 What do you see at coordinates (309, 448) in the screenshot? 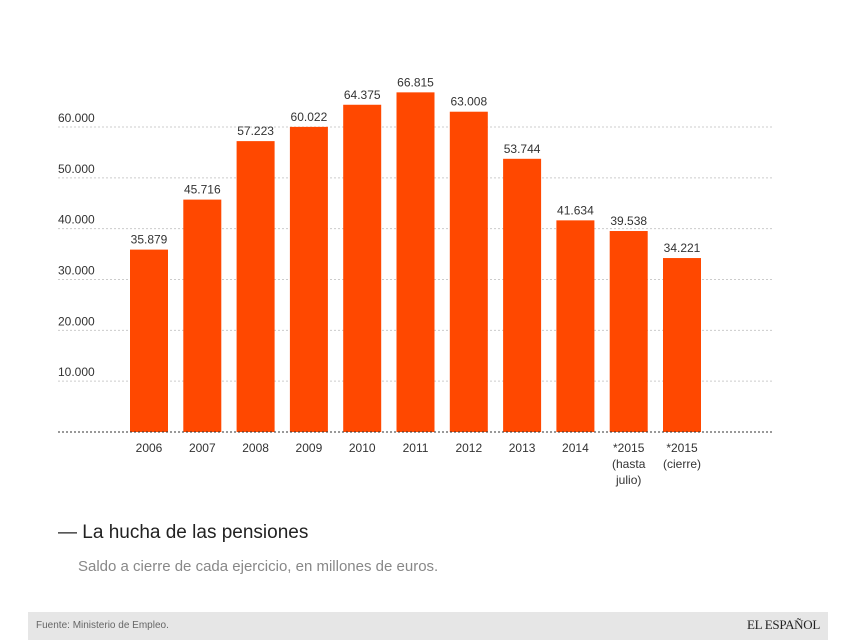
I see `x-tick-label: 2009` at bounding box center [309, 448].